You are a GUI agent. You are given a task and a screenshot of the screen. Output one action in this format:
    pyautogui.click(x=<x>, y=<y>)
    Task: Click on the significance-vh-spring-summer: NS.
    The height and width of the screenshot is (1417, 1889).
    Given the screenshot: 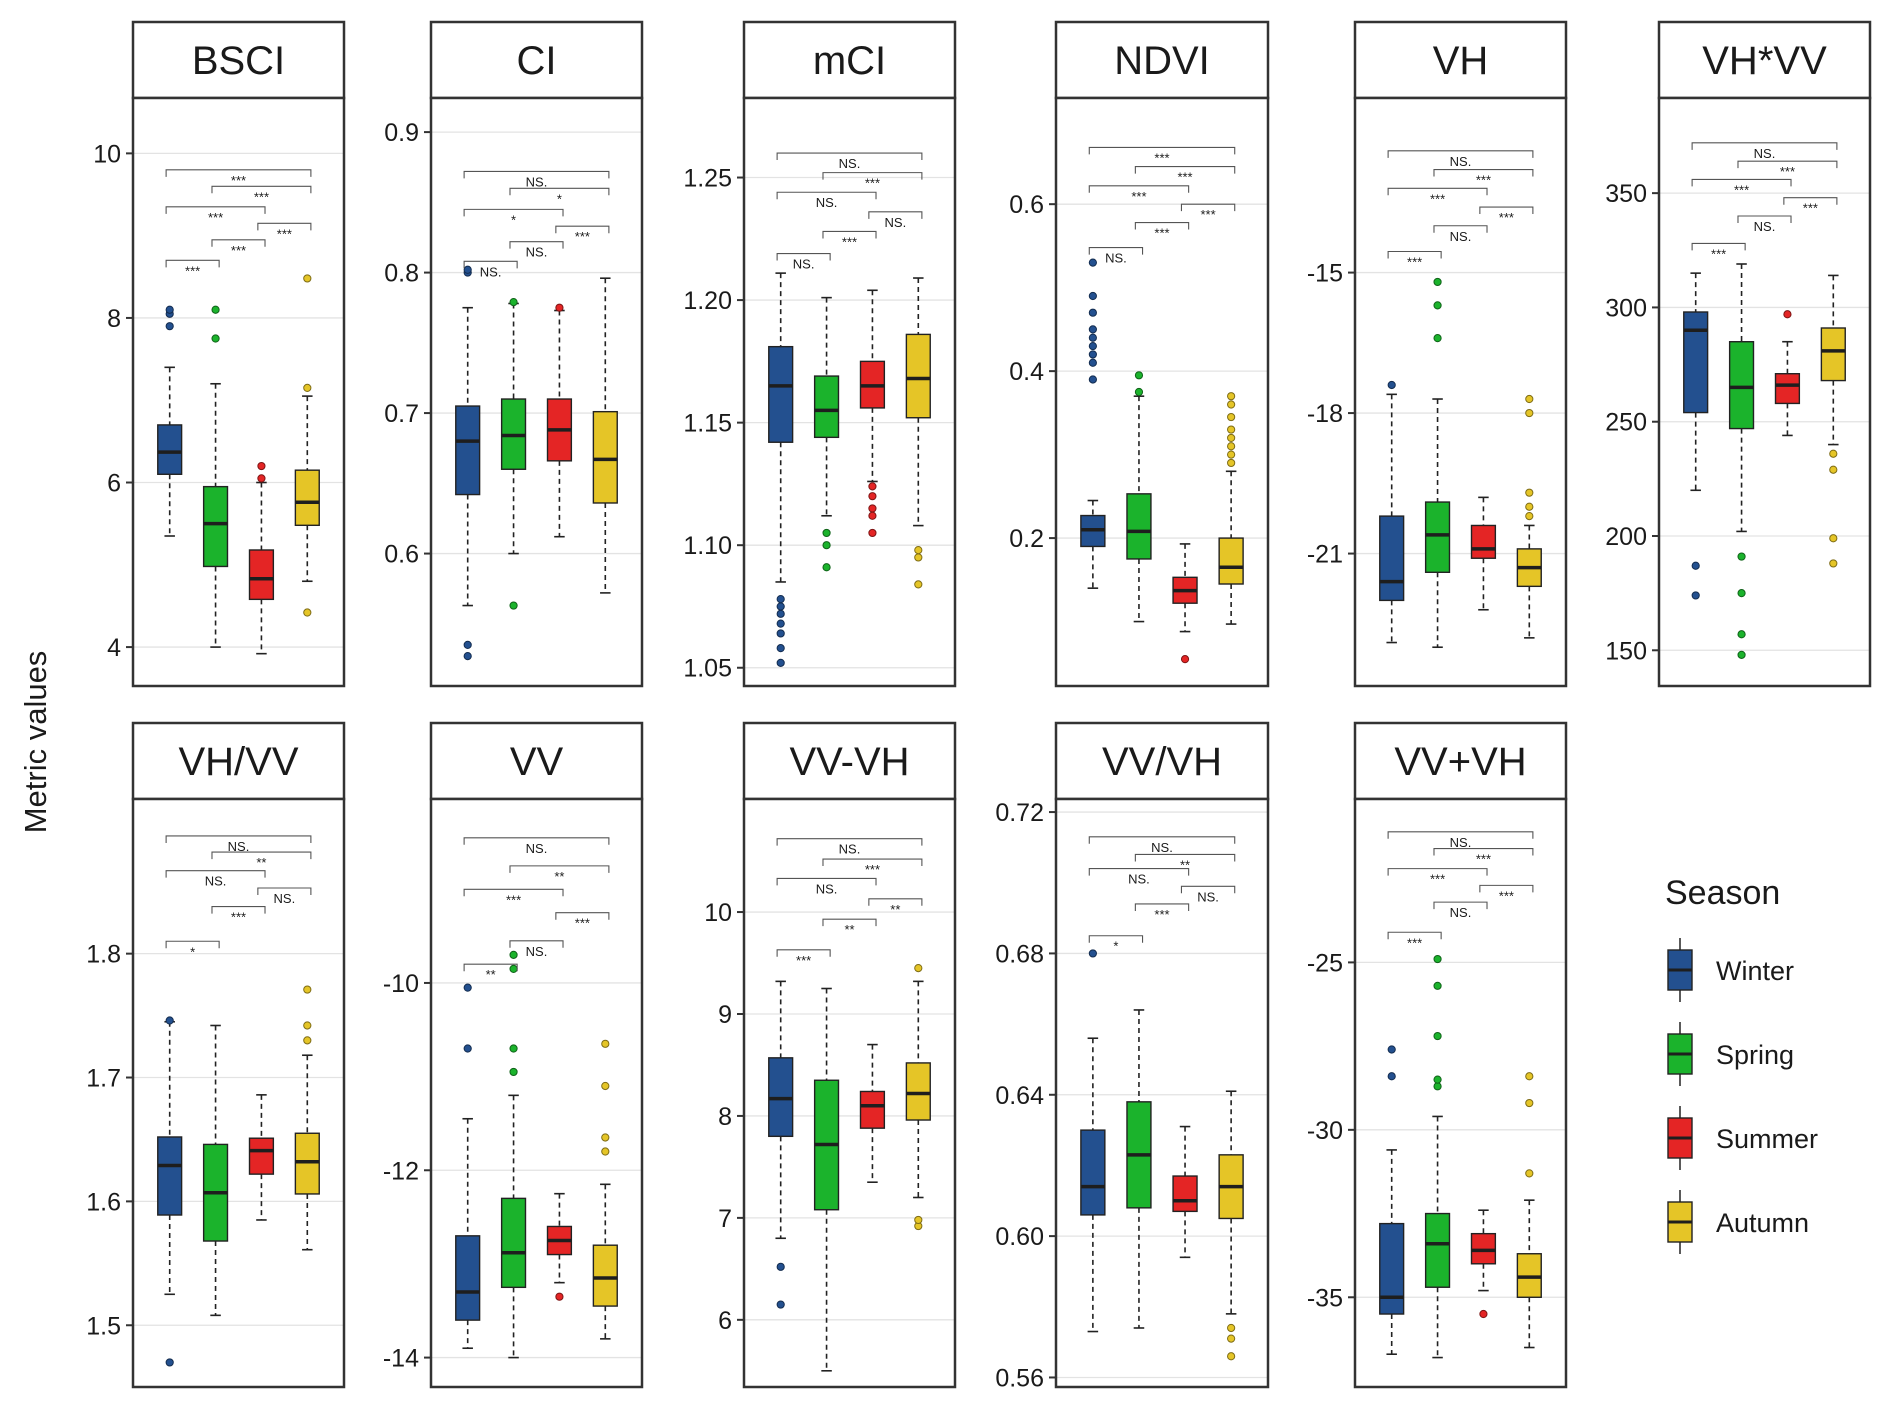 What is the action you would take?
    pyautogui.click(x=1460, y=234)
    